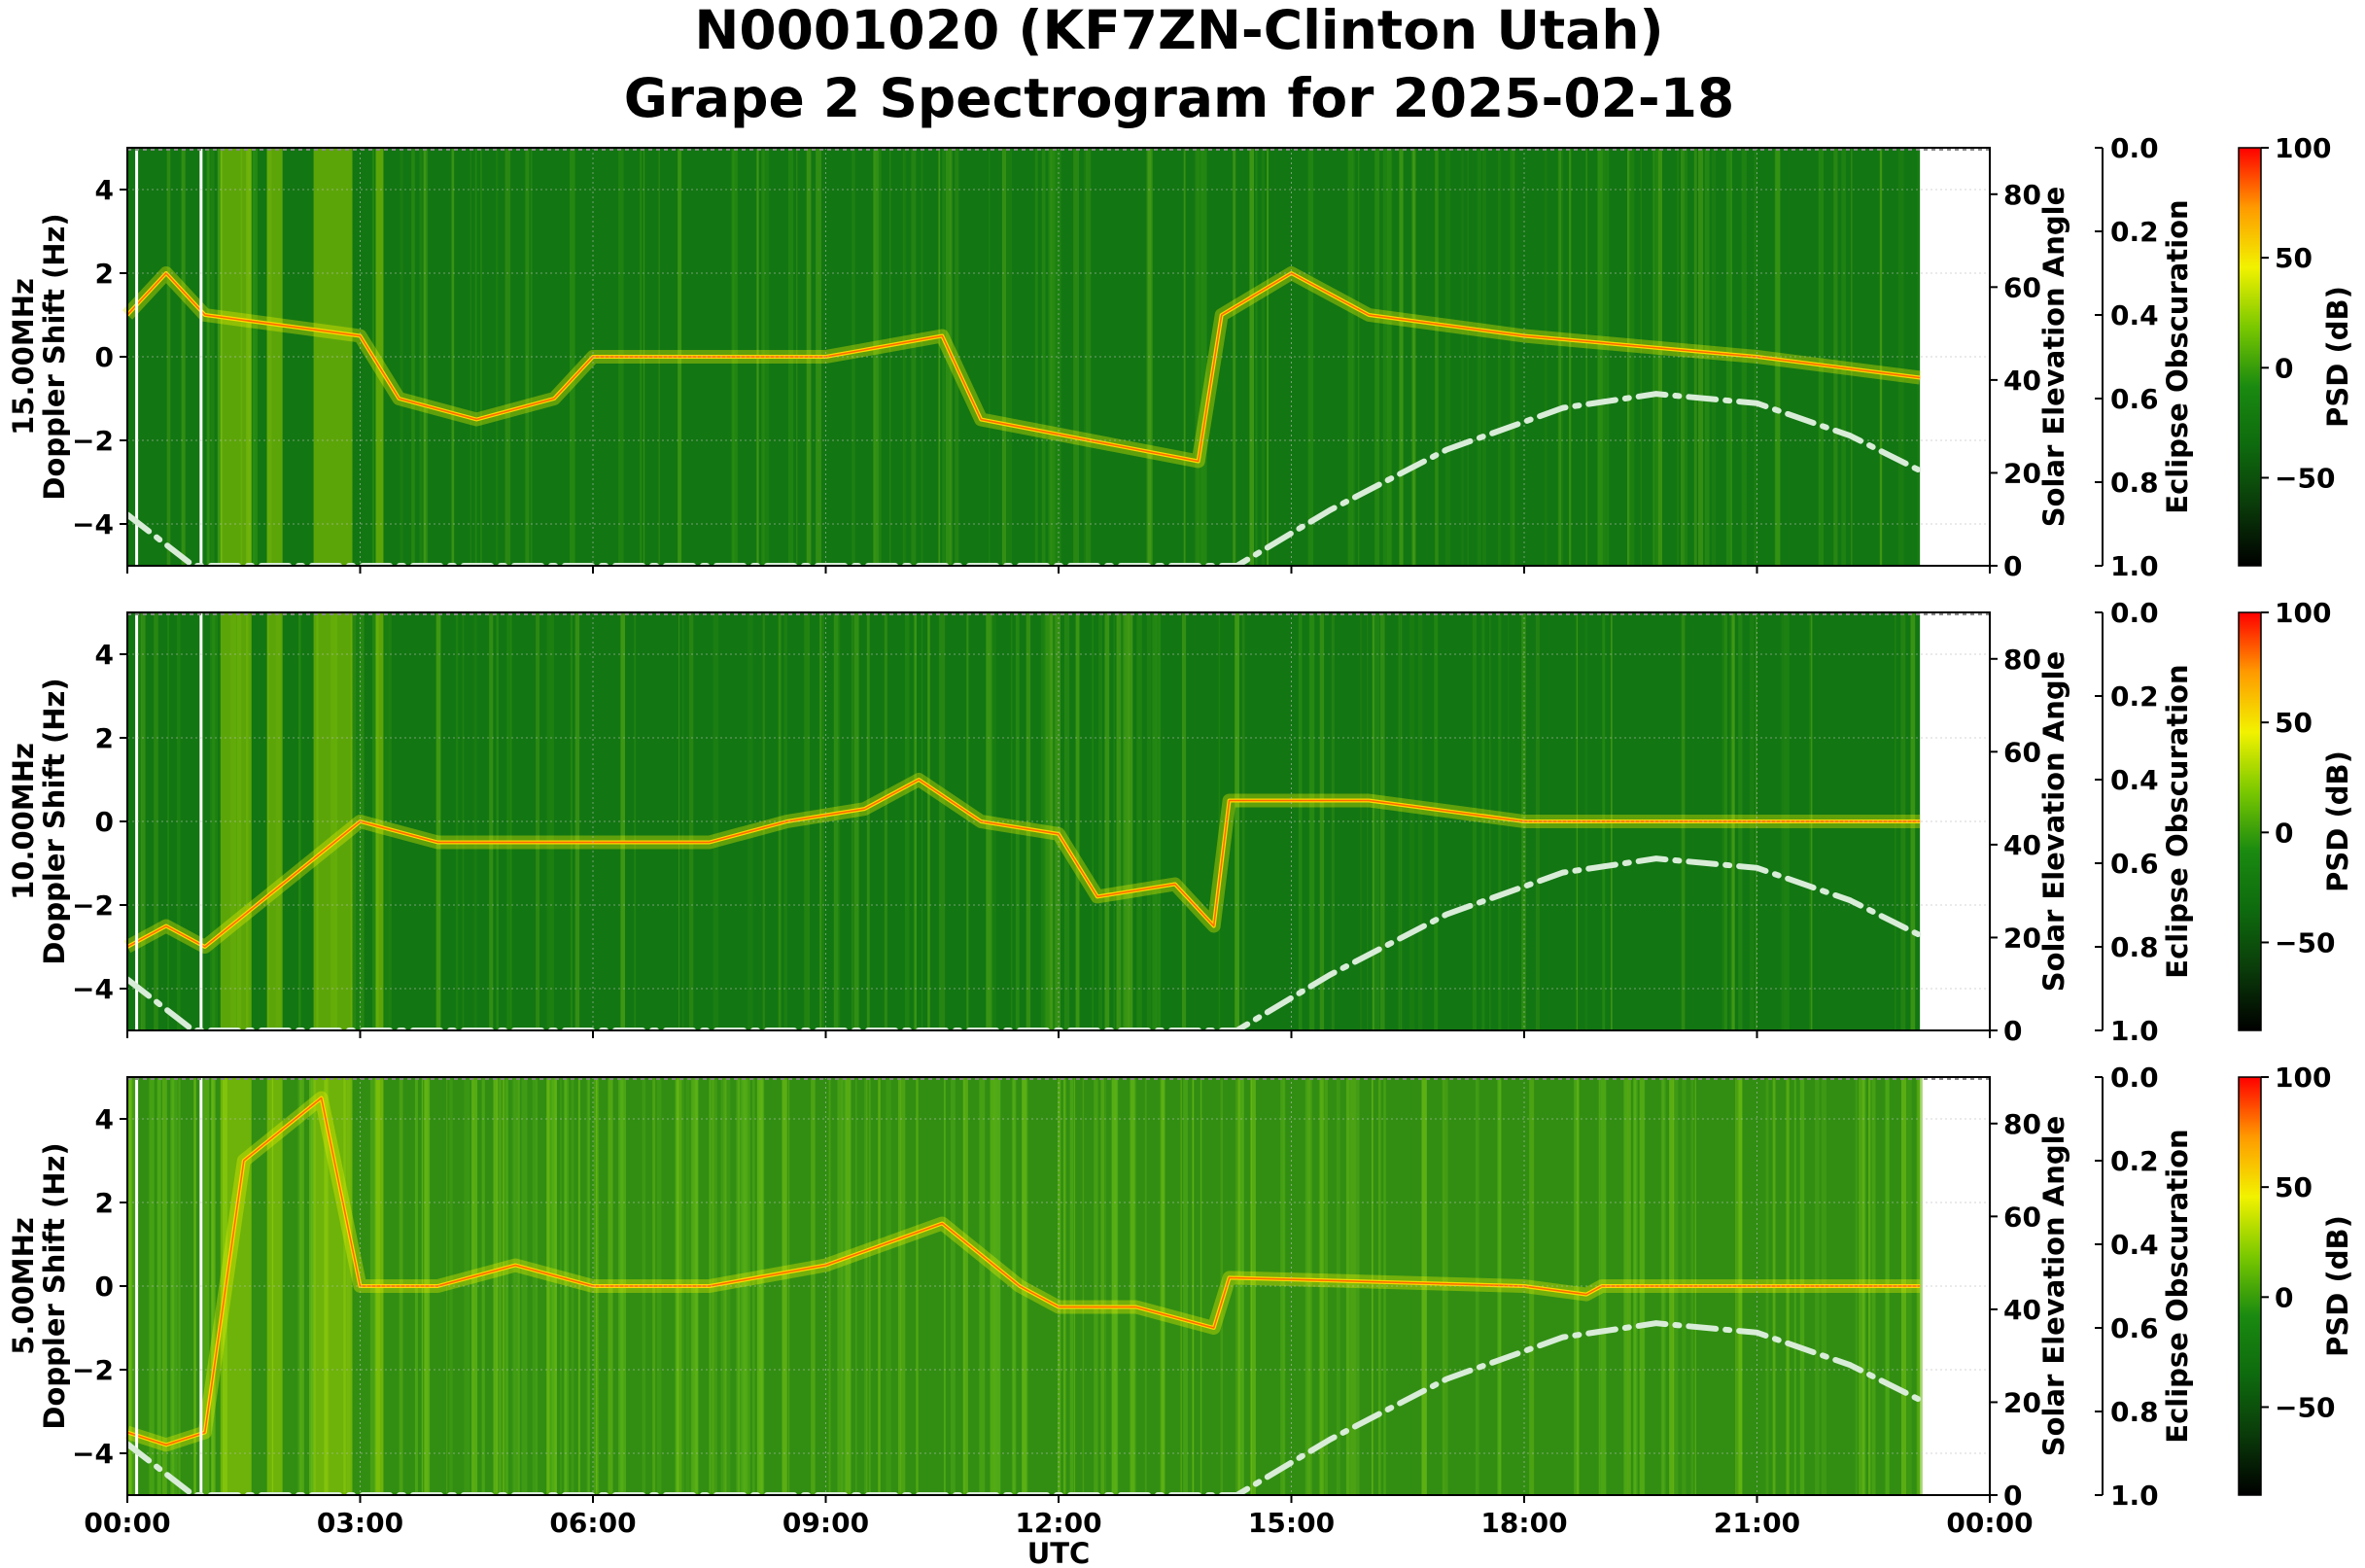 The height and width of the screenshot is (1568, 2365). I want to click on x-tick-label: 15:00, so click(1292, 1523).